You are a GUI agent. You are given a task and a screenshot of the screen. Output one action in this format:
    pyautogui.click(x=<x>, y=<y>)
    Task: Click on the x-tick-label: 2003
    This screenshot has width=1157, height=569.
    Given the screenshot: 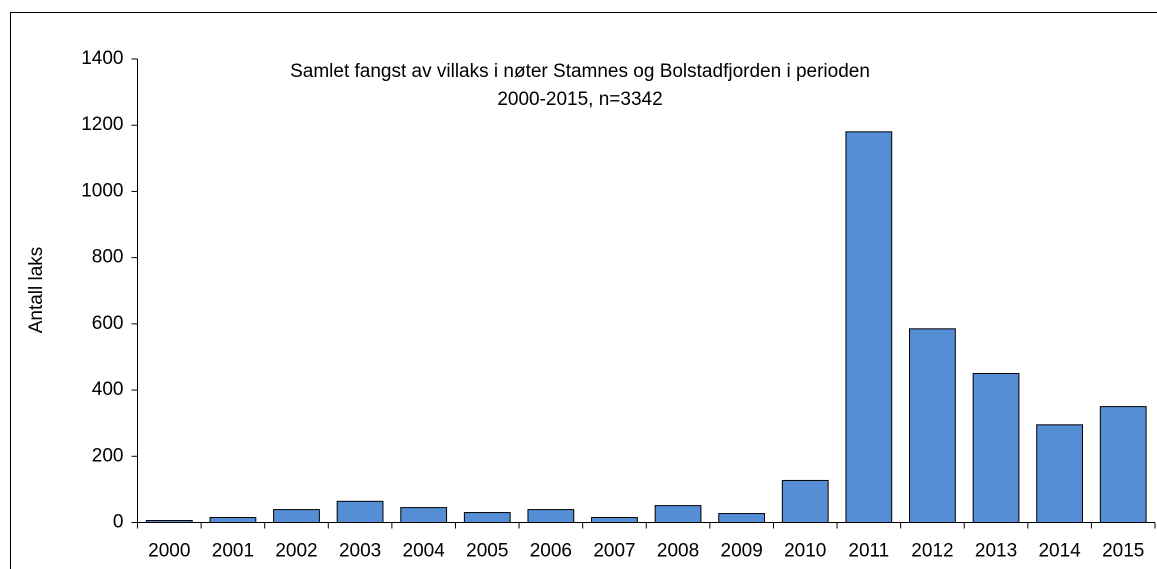 What is the action you would take?
    pyautogui.click(x=360, y=551)
    